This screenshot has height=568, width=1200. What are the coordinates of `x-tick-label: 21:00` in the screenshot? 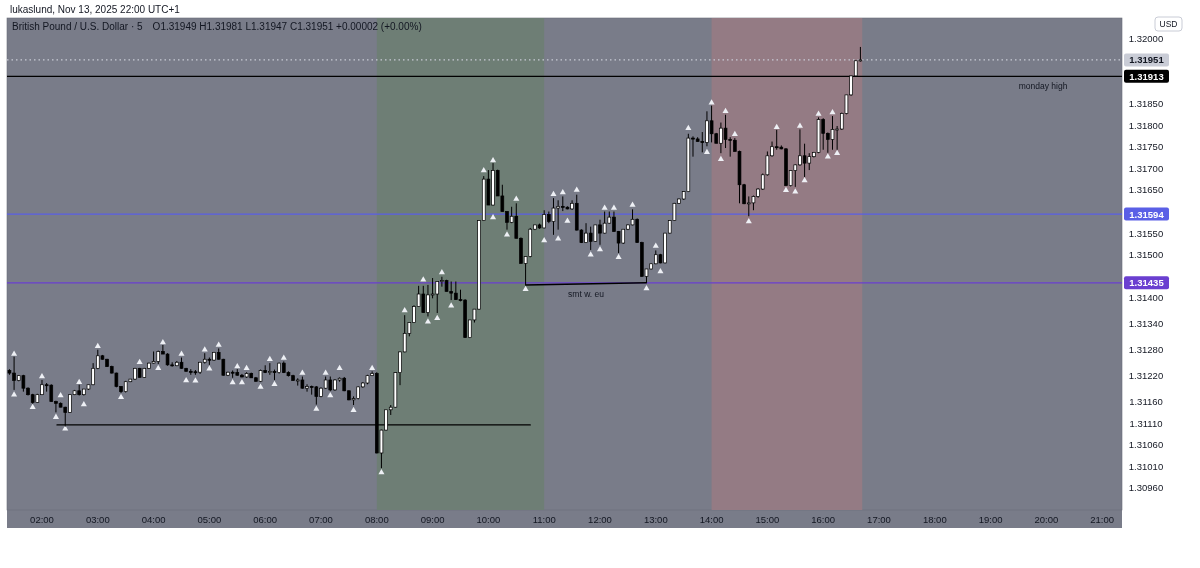 It's located at (1102, 519).